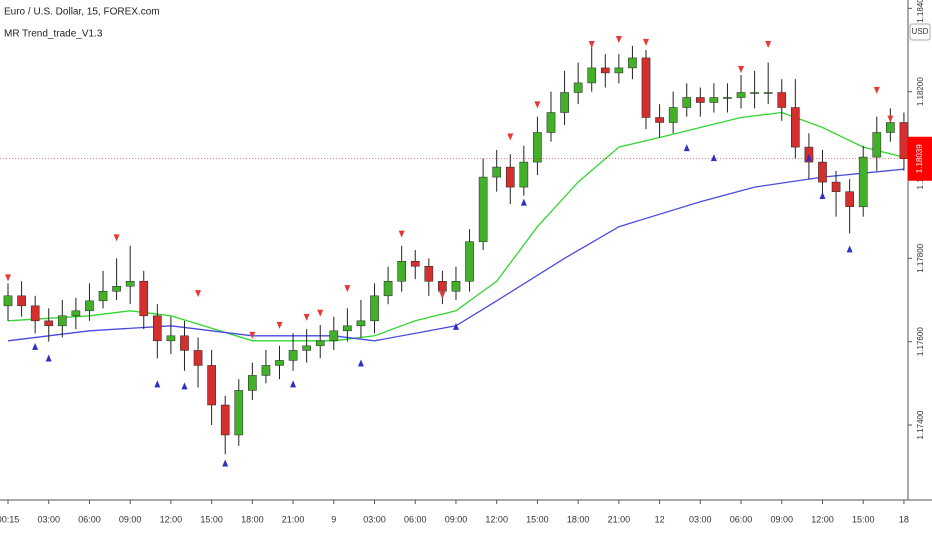 This screenshot has height=550, width=932. What do you see at coordinates (9, 519) in the screenshot?
I see `x-tick-label: 00:15` at bounding box center [9, 519].